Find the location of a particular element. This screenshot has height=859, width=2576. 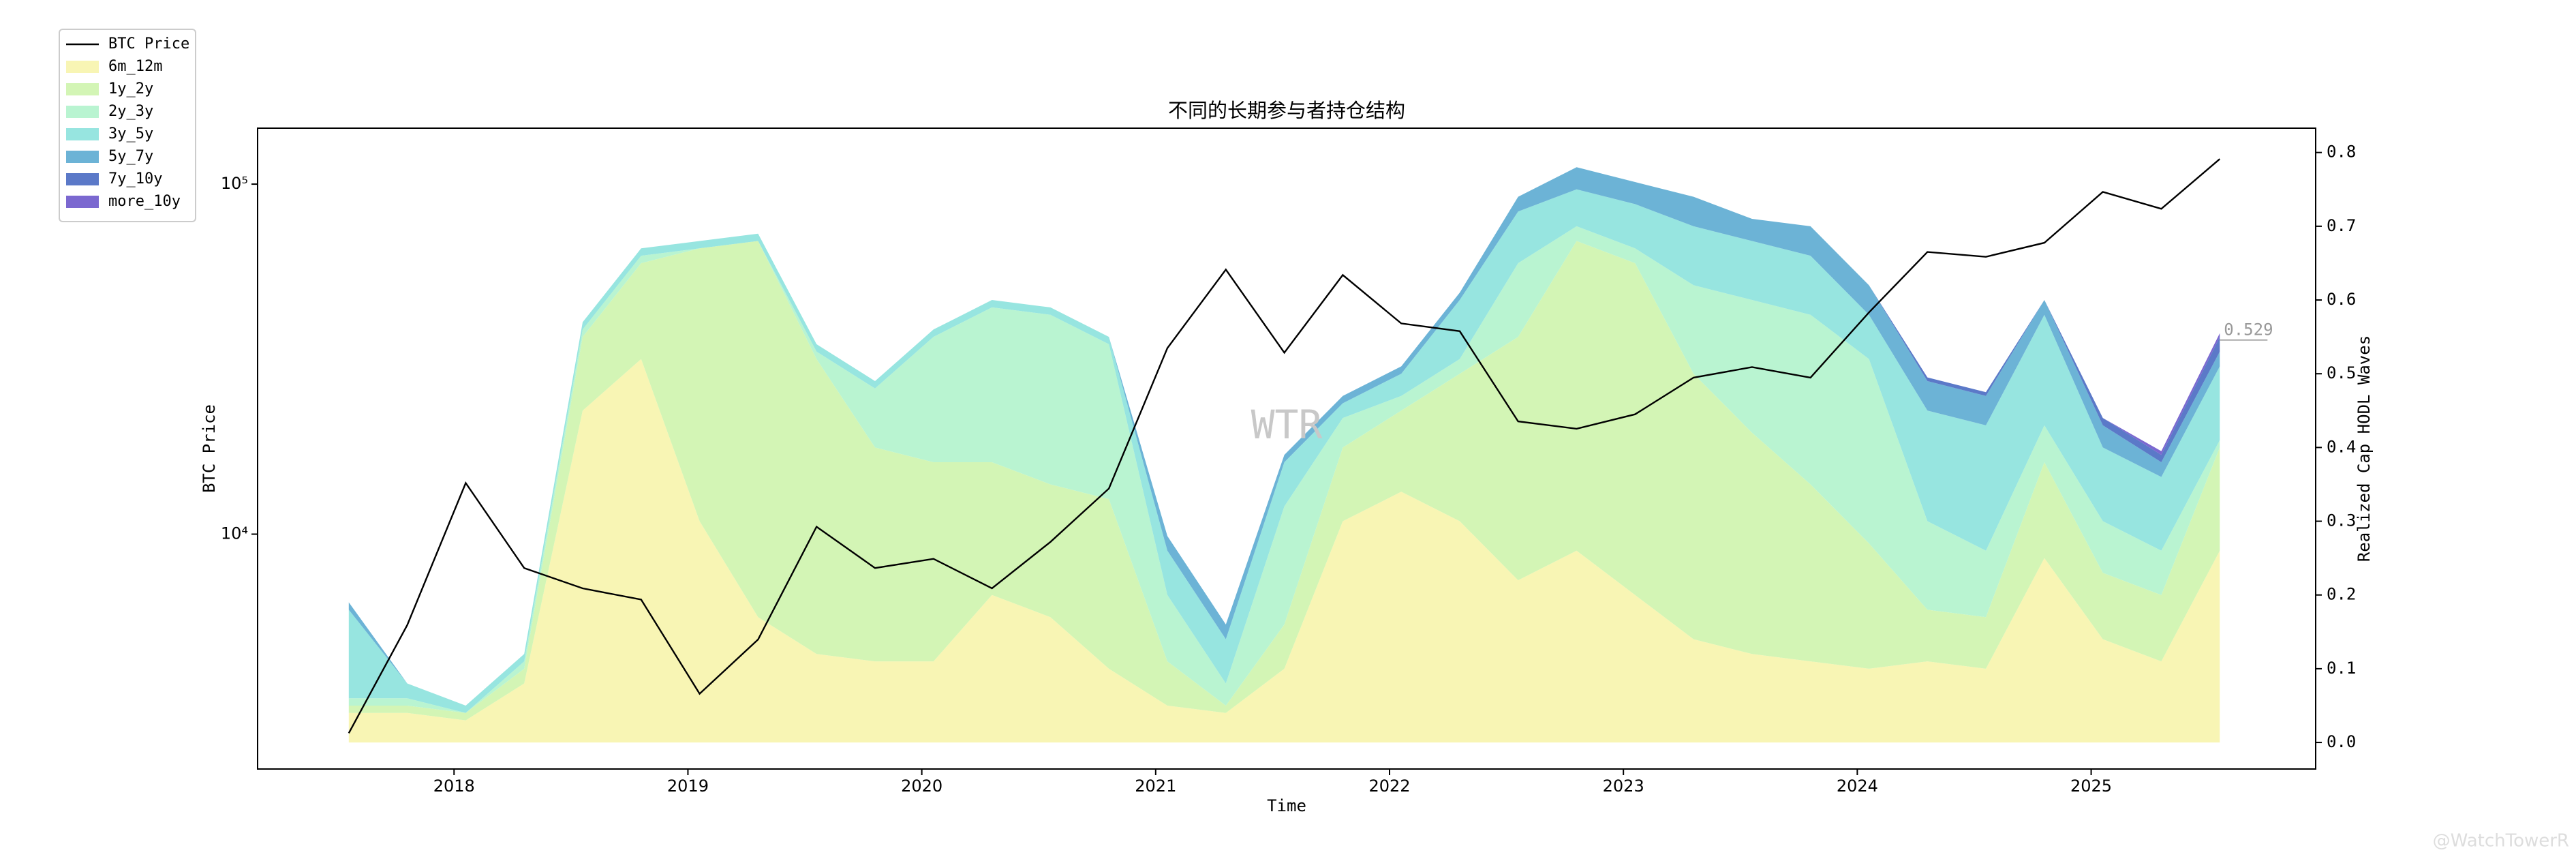

x-tick-label: 2020 is located at coordinates (921, 786).